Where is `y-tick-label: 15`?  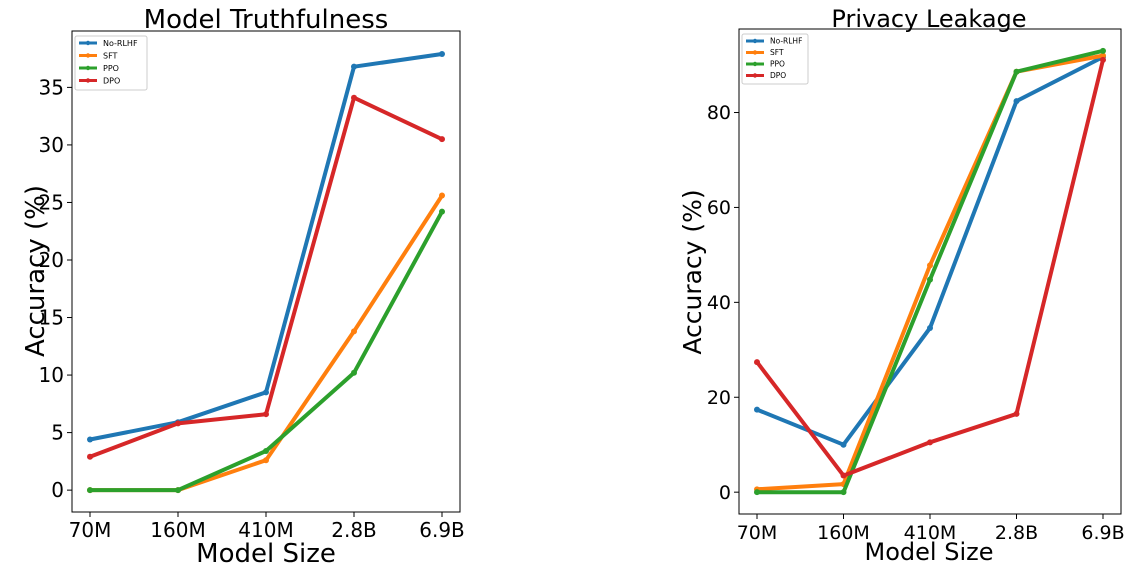 y-tick-label: 15 is located at coordinates (51, 318).